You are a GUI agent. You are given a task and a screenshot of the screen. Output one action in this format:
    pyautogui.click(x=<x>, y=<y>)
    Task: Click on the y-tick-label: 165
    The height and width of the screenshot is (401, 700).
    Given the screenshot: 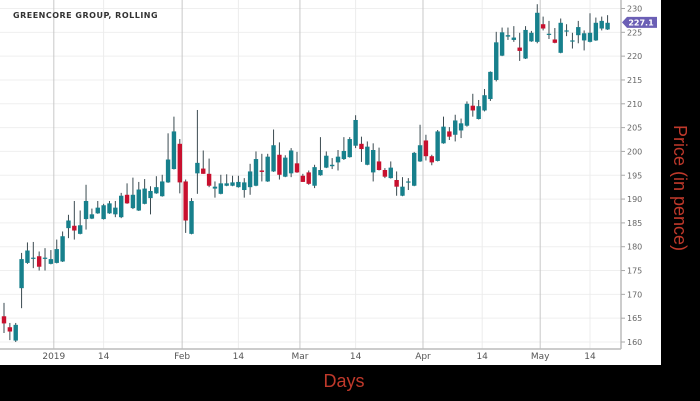 What is the action you would take?
    pyautogui.click(x=634, y=318)
    